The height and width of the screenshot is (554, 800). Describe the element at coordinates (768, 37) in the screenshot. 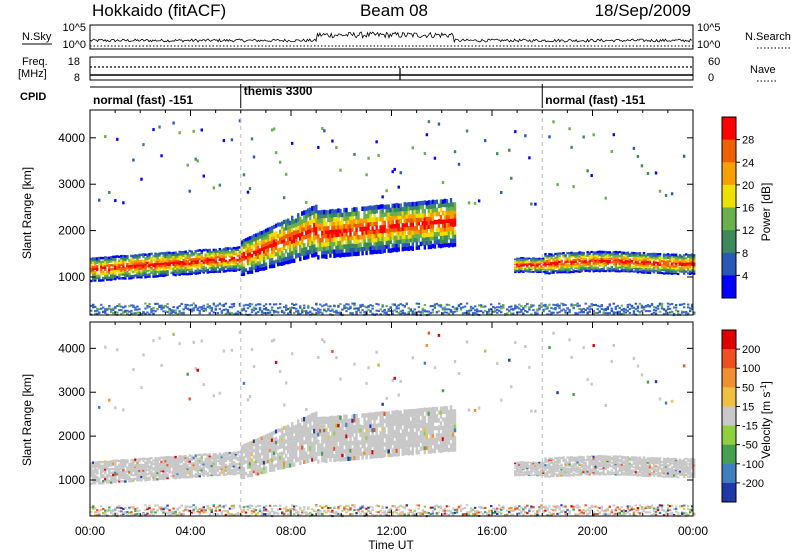

I see `nsearch-label: N.Search` at that location.